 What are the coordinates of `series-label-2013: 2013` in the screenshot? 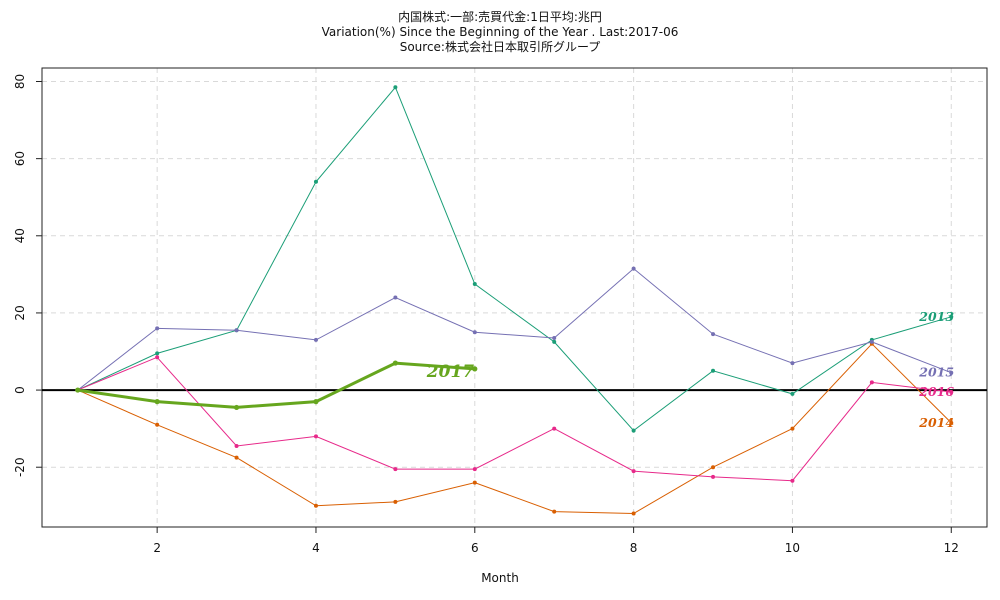 It's located at (936, 316).